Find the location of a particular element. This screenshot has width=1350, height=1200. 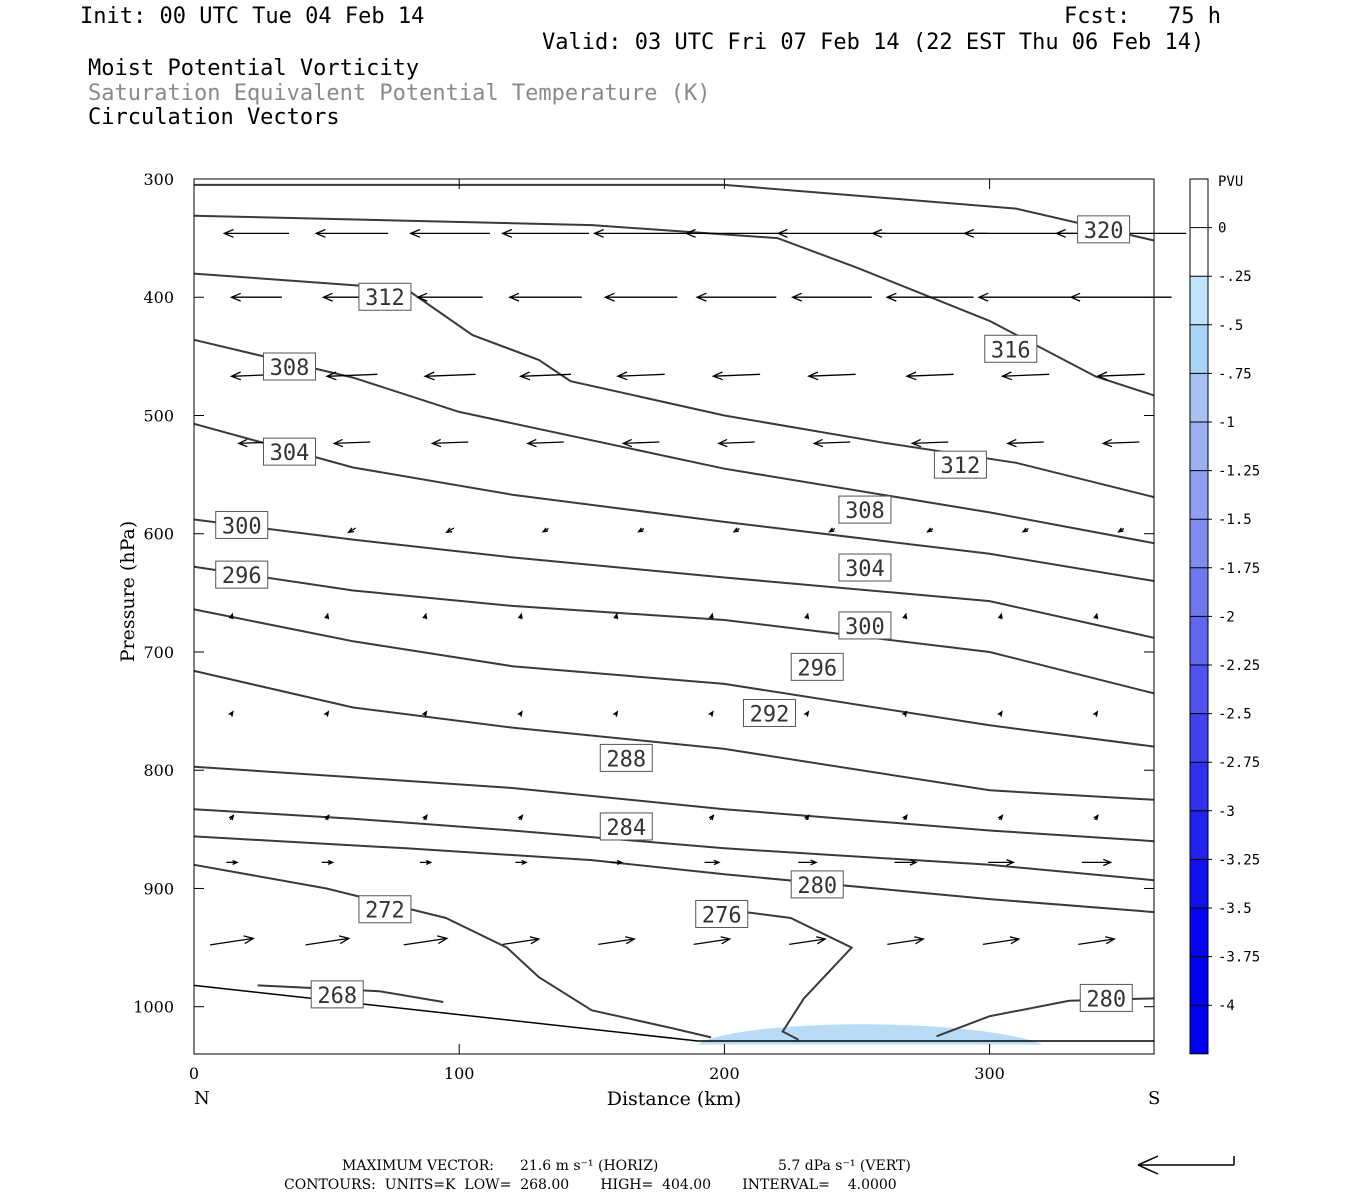

ground-line is located at coordinates (445, 1013).